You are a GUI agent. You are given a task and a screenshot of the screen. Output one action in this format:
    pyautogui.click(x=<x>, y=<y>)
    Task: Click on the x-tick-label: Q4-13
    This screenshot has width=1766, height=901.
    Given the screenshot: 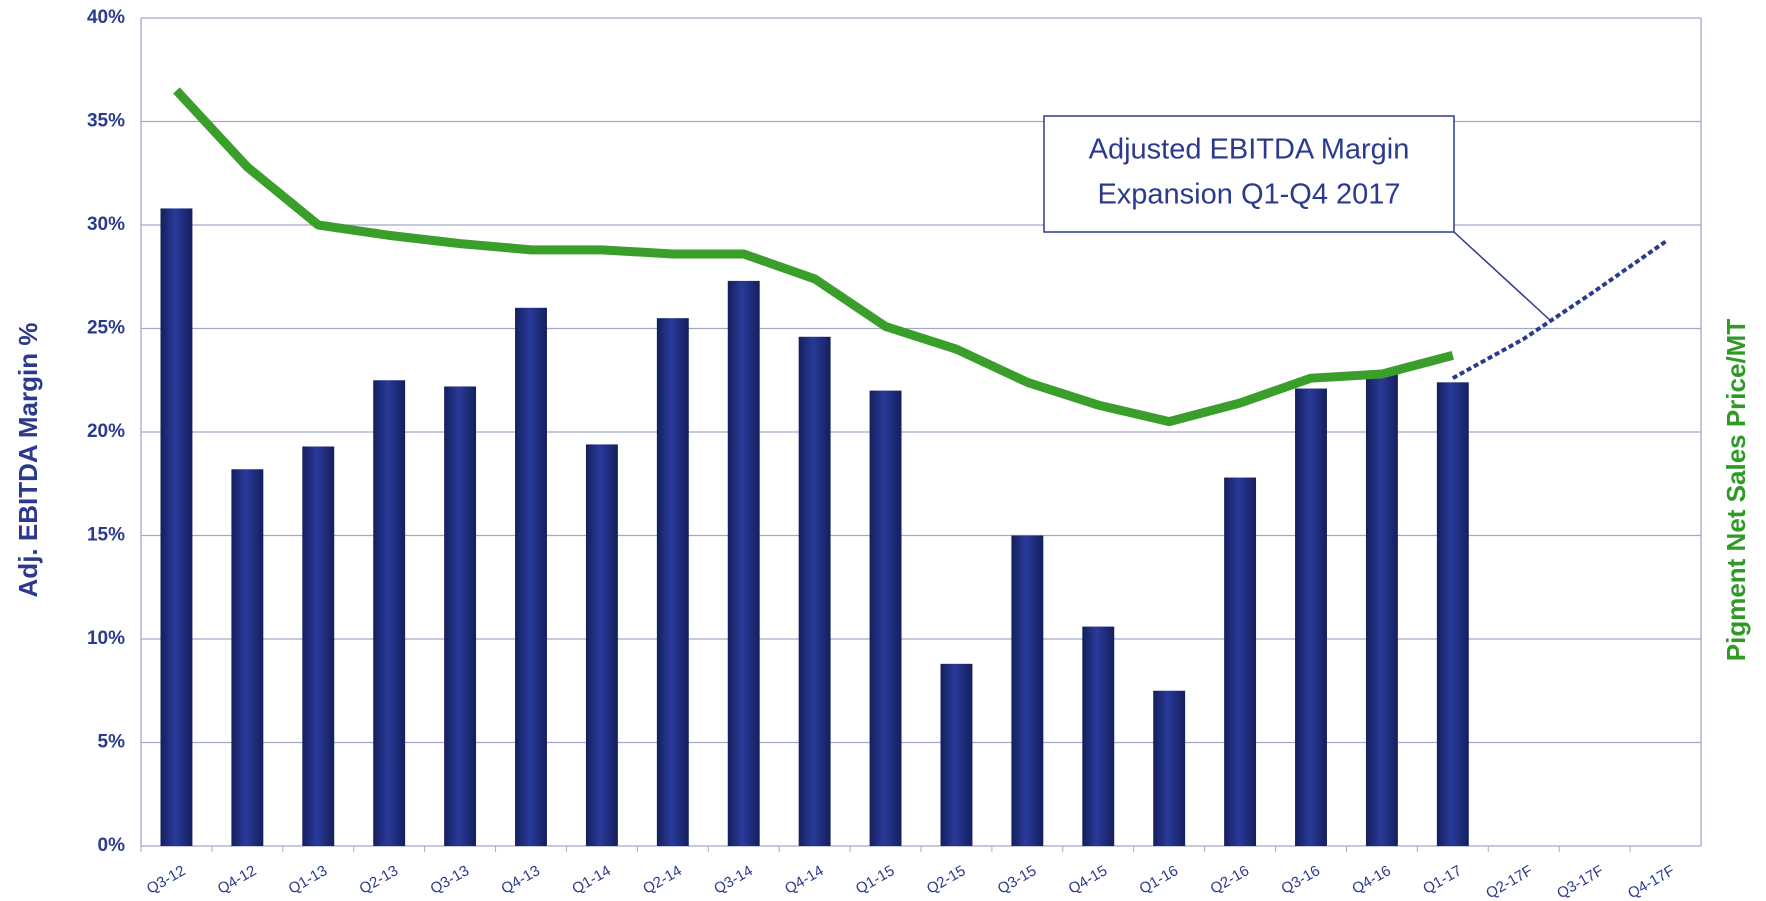 What is the action you would take?
    pyautogui.click(x=520, y=880)
    